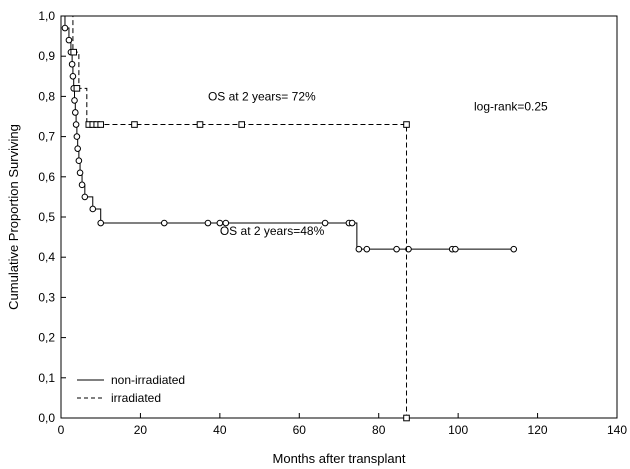 This screenshot has width=630, height=469. I want to click on annotation-1: OS at 2 years= 72%, so click(262, 96).